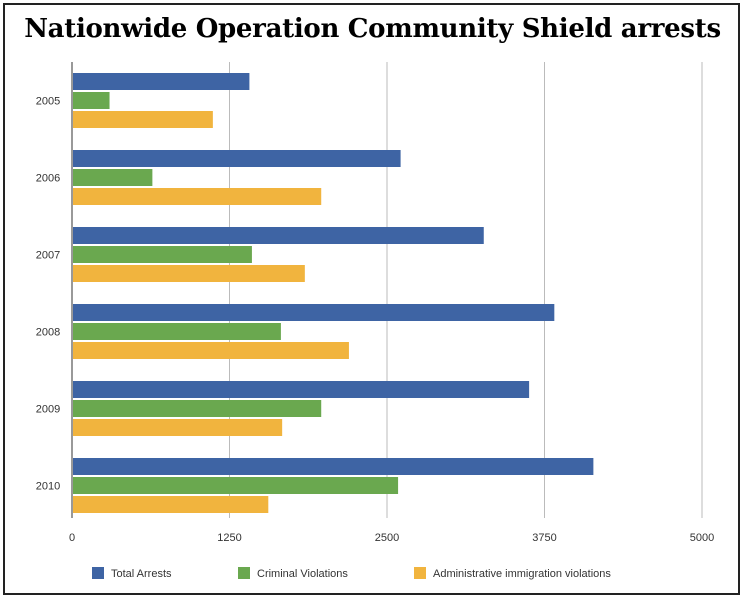 This screenshot has width=745, height=600. I want to click on category-label-2007: 2007, so click(48, 256).